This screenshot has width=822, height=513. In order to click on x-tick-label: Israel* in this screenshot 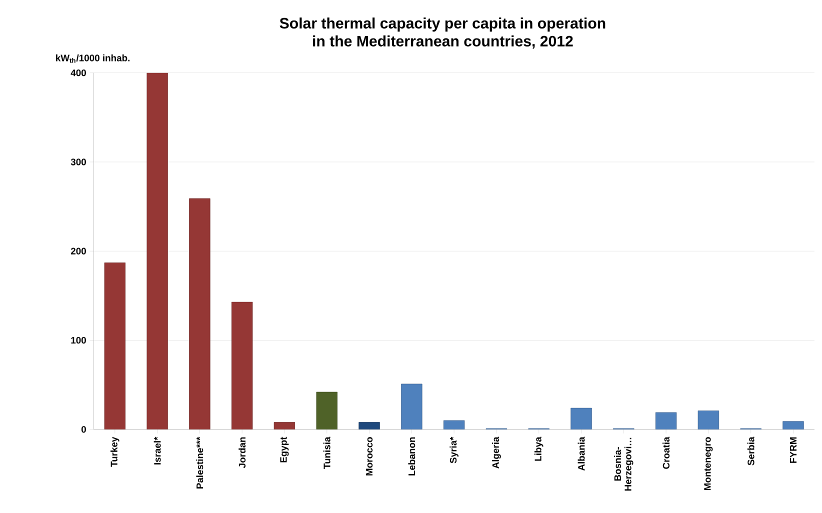, I will do `click(157, 450)`.